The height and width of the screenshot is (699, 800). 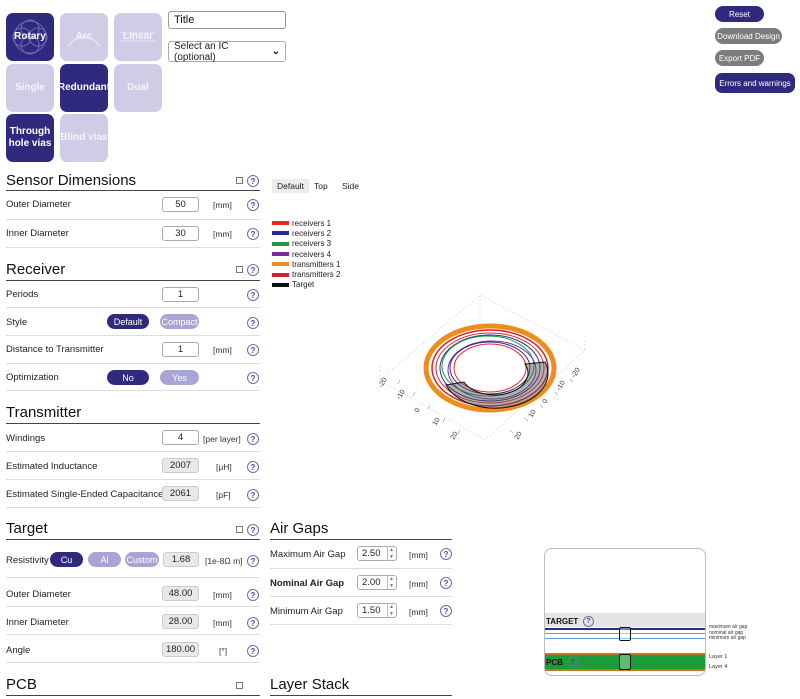 What do you see at coordinates (180, 233) in the screenshot?
I see `sensor-inner-input: 30` at bounding box center [180, 233].